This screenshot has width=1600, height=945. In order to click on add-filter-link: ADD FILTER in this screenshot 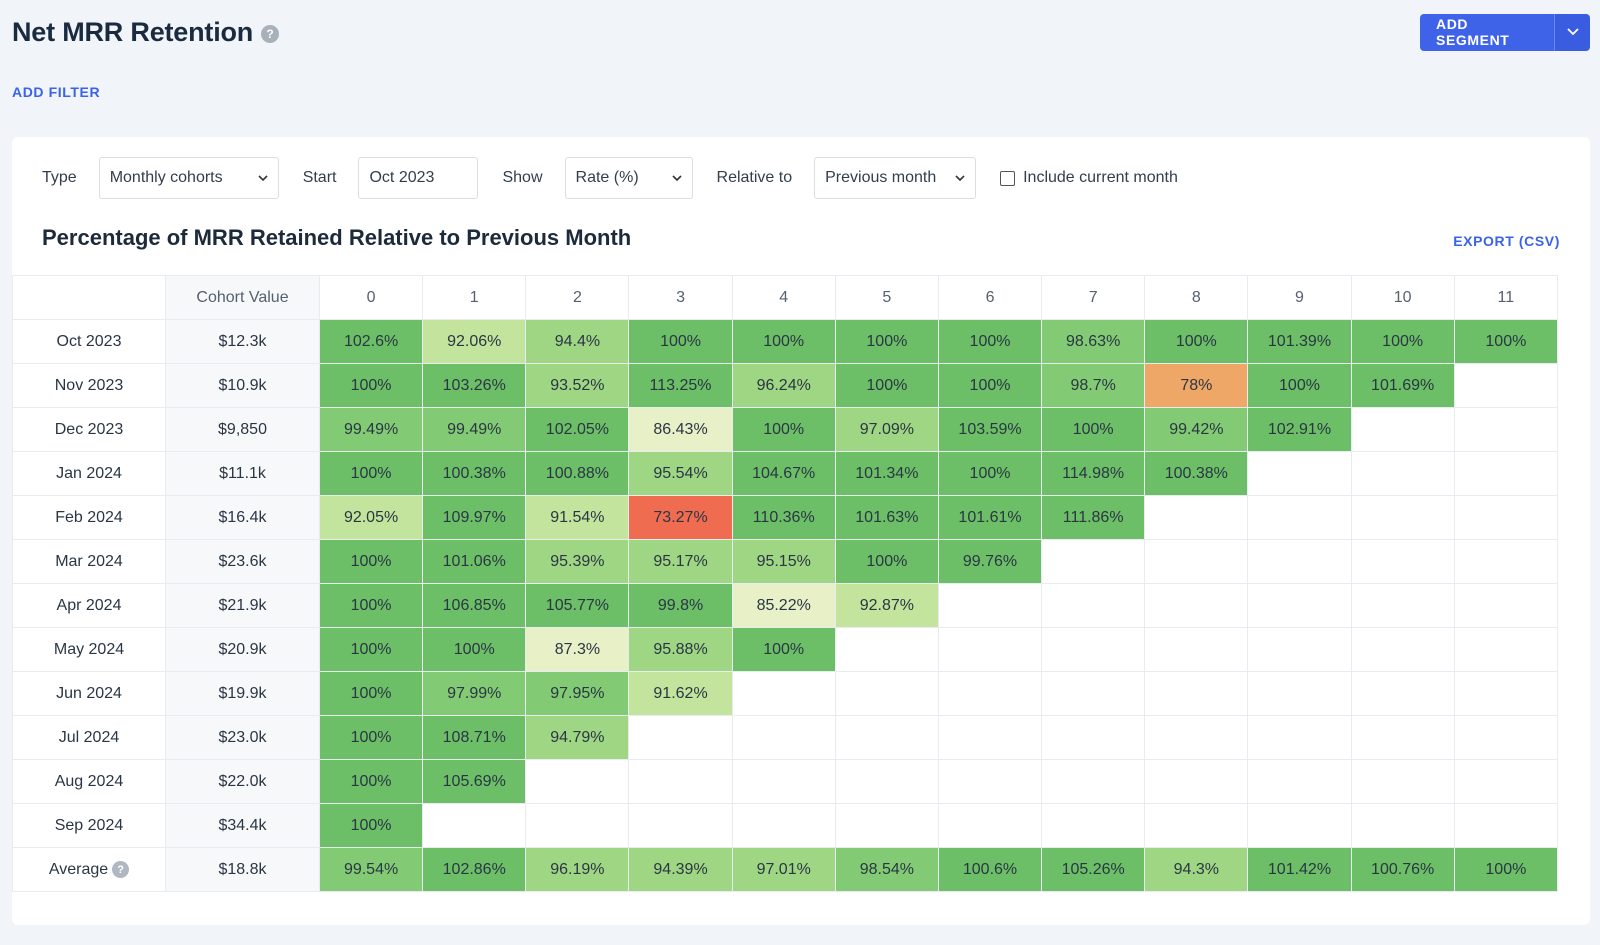, I will do `click(56, 92)`.